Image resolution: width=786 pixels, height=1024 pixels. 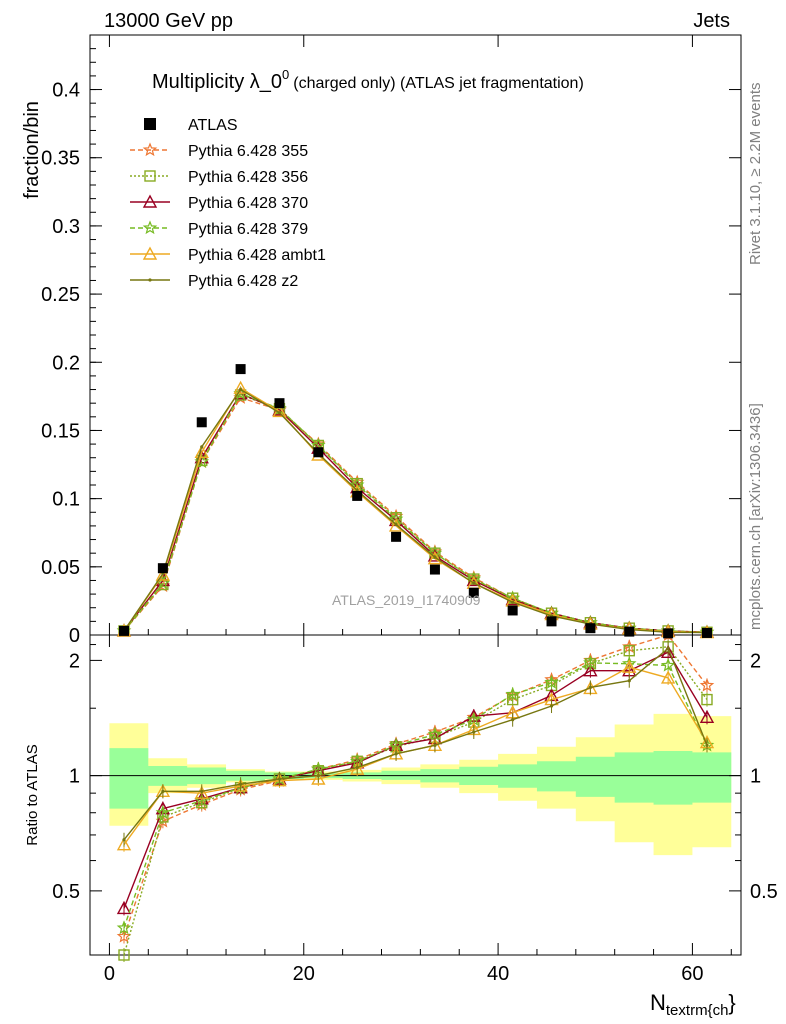 I want to click on legend-marker-data, so click(x=150, y=124).